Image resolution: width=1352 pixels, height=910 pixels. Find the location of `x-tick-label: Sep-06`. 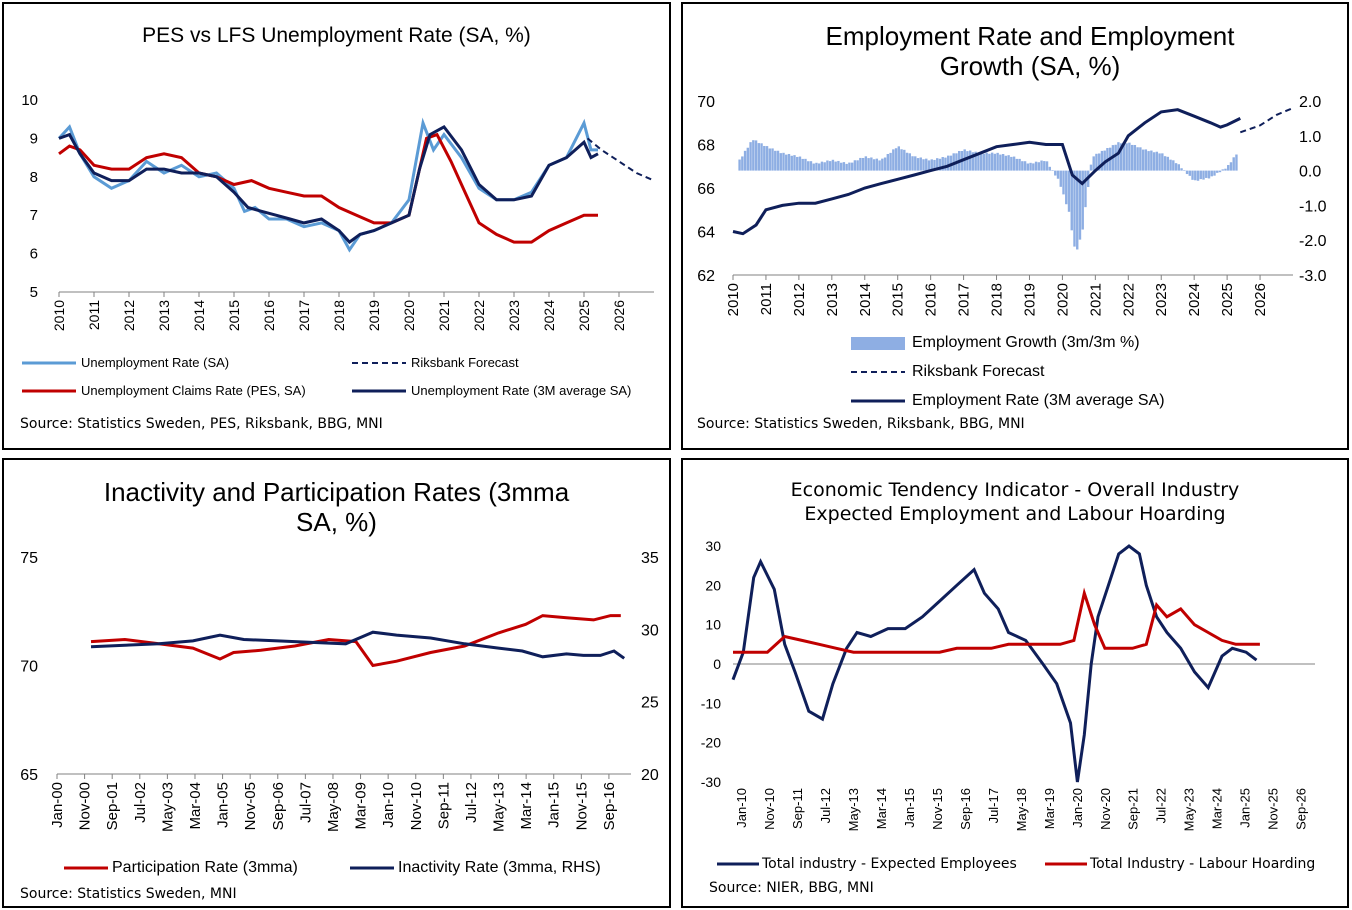

x-tick-label: Sep-06 is located at coordinates (278, 806).